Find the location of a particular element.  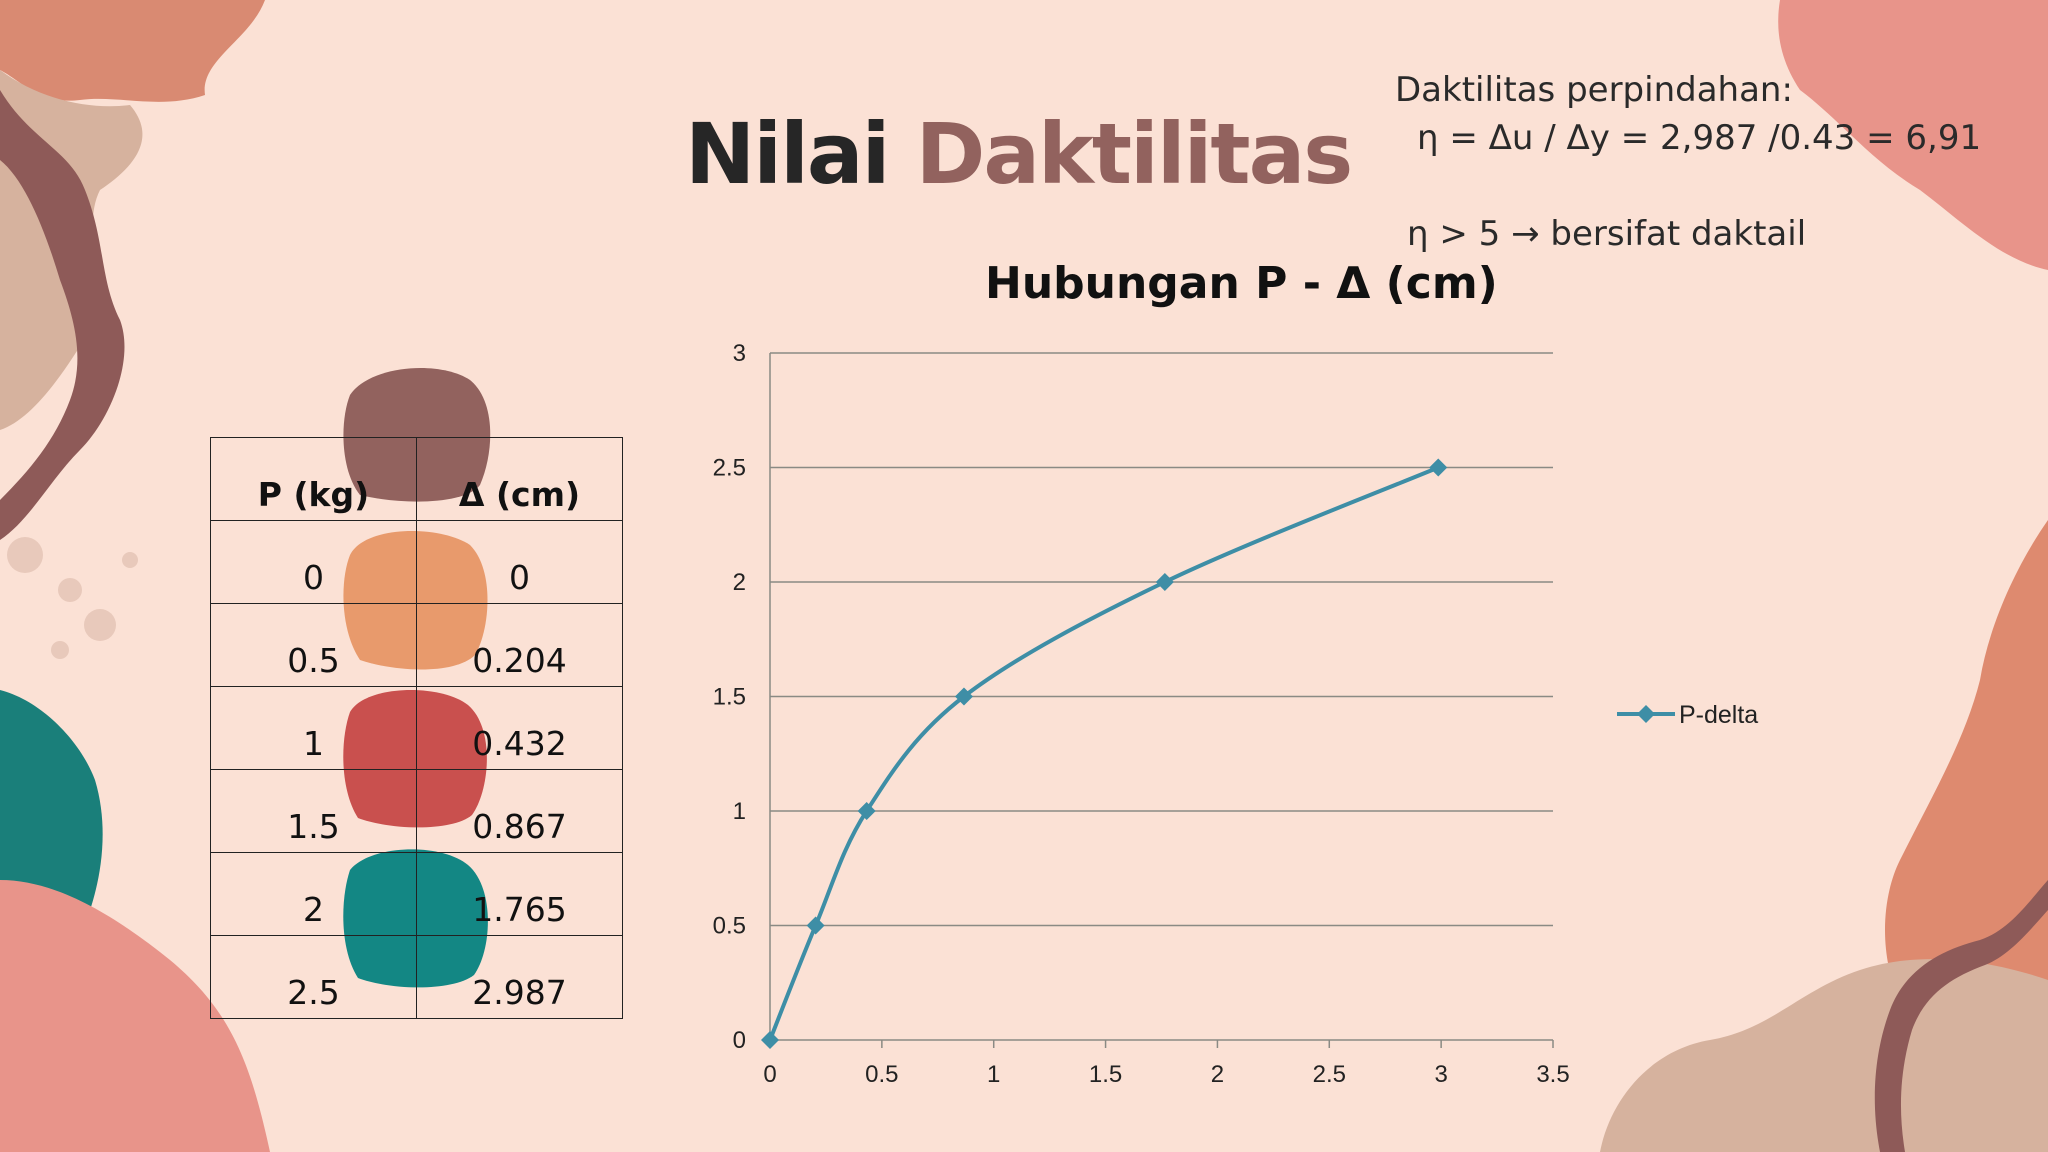

formula-equation: η = Δu / Δy = 2,987 /0.43 = 6,91 is located at coordinates (1699, 138).